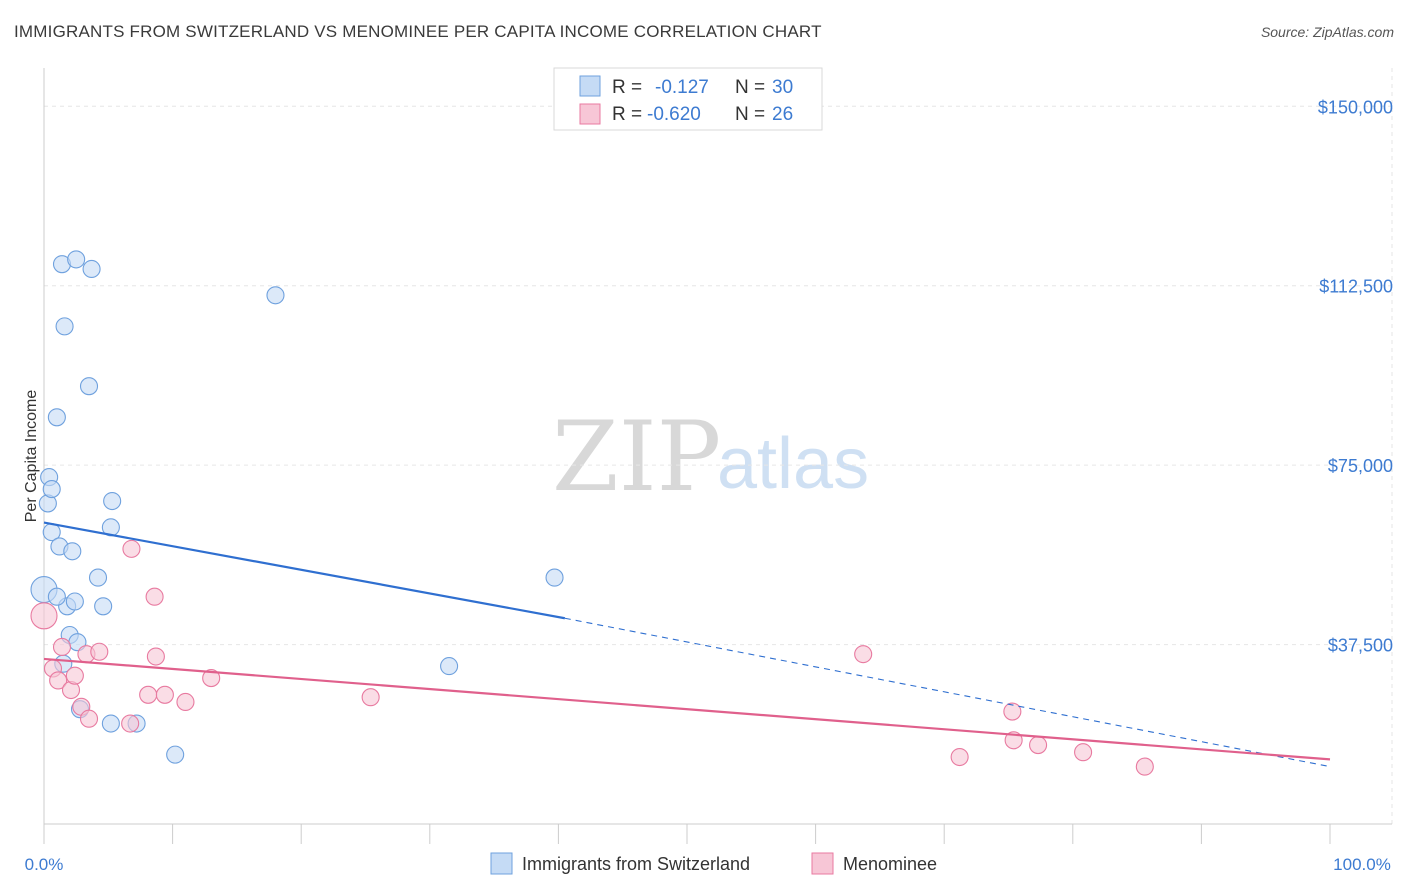 Image resolution: width=1406 pixels, height=892 pixels. Describe the element at coordinates (687, 834) in the screenshot. I see `x-axis-ticks` at that location.